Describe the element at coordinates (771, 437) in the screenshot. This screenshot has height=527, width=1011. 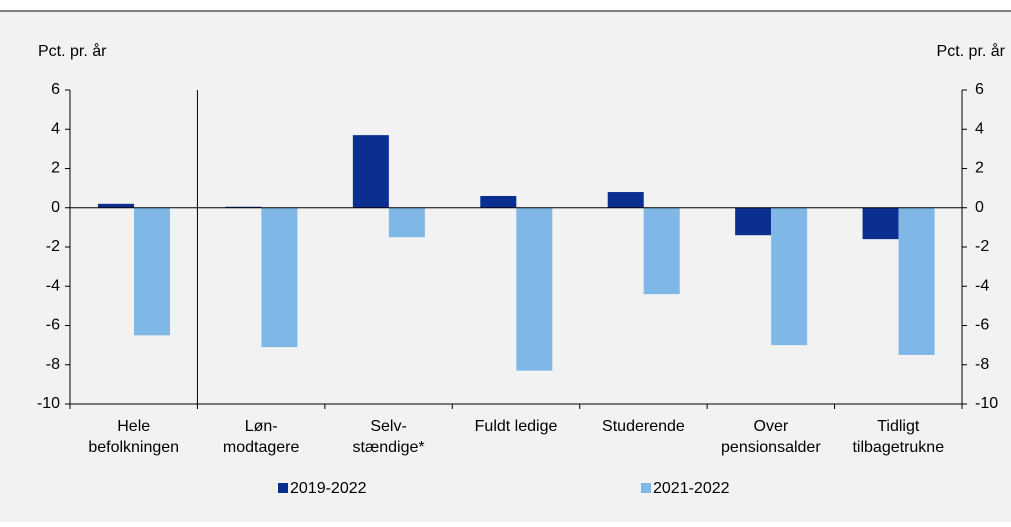
I see `x-tick-label: Over pensionsalder` at that location.